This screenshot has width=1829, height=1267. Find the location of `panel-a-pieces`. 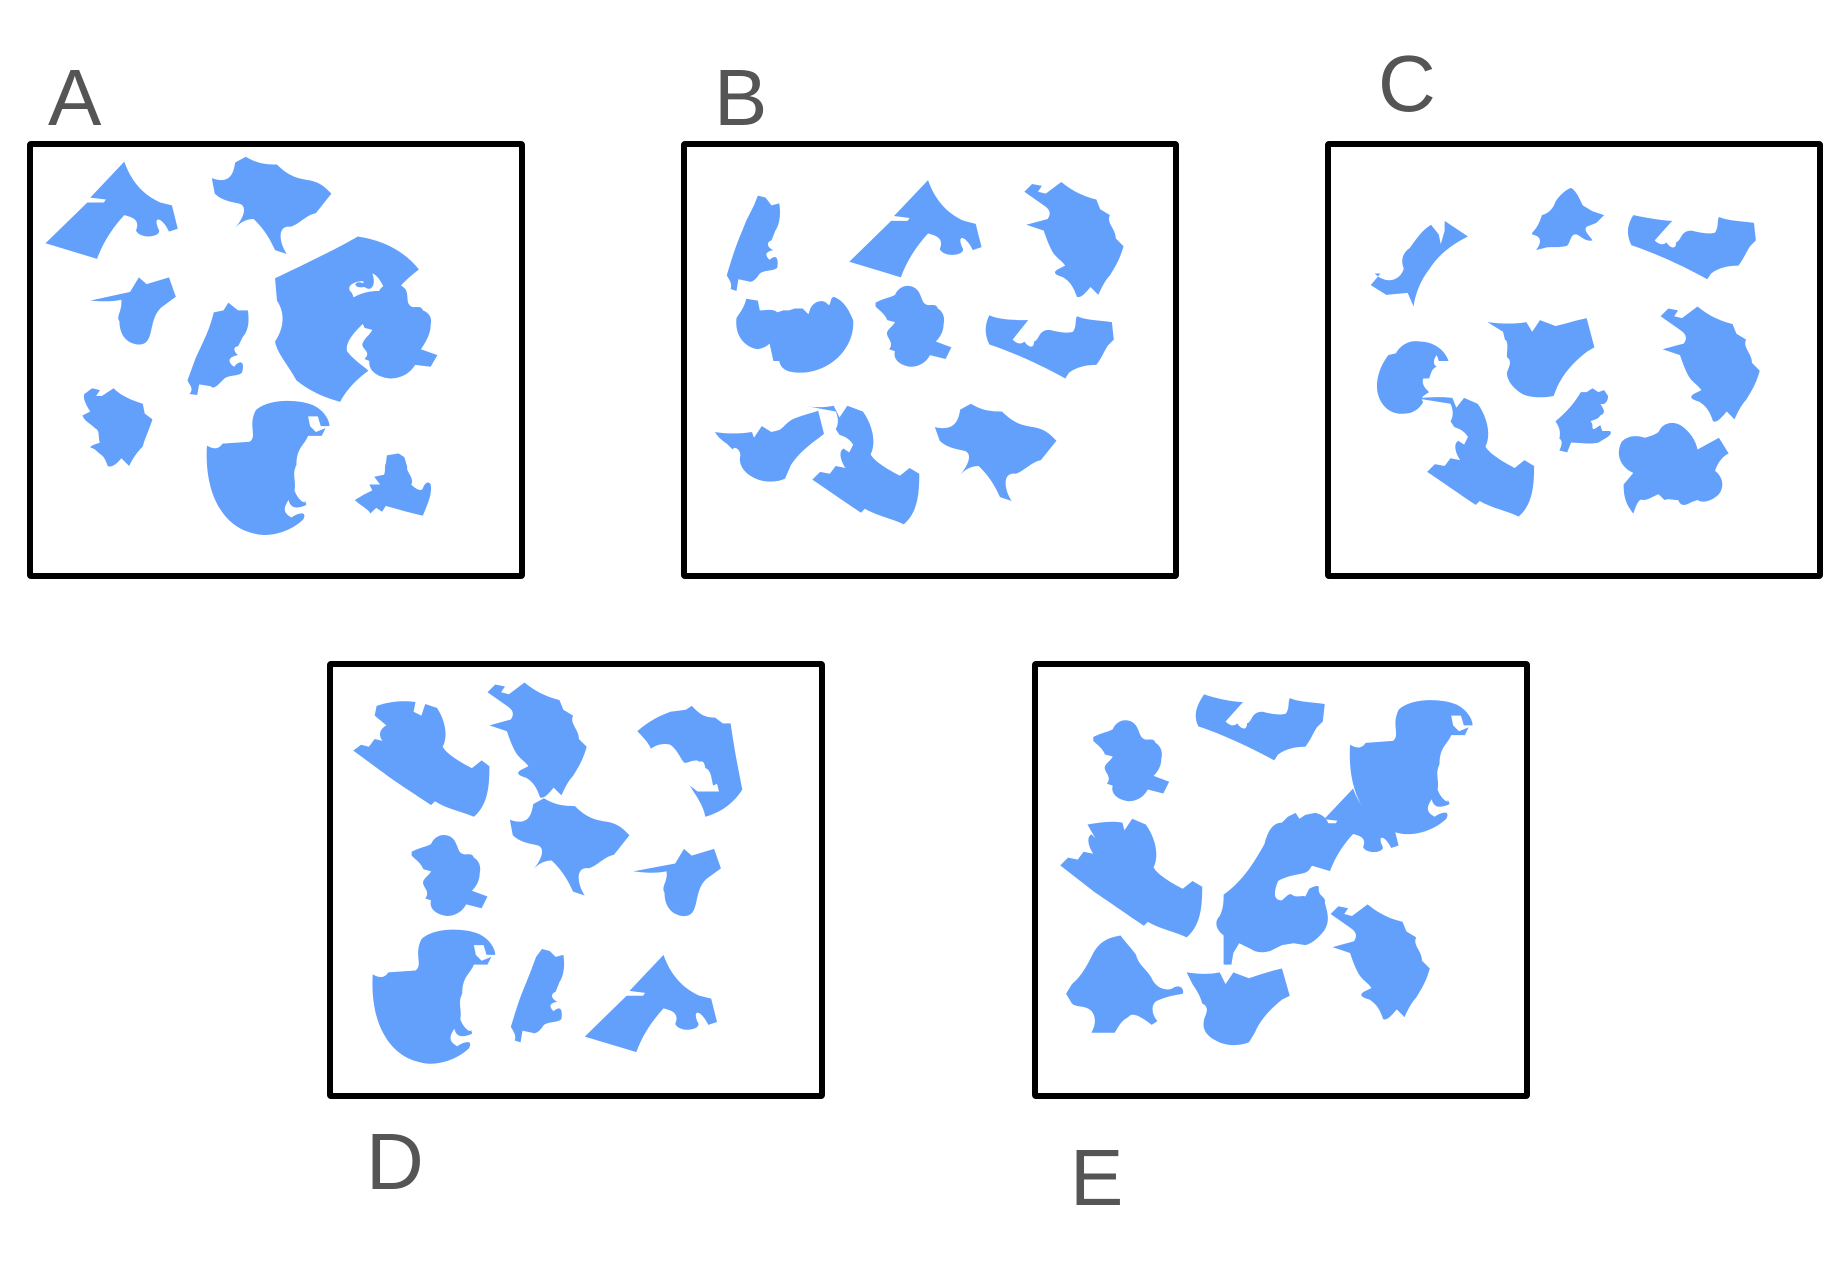

panel-a-pieces is located at coordinates (241, 345).